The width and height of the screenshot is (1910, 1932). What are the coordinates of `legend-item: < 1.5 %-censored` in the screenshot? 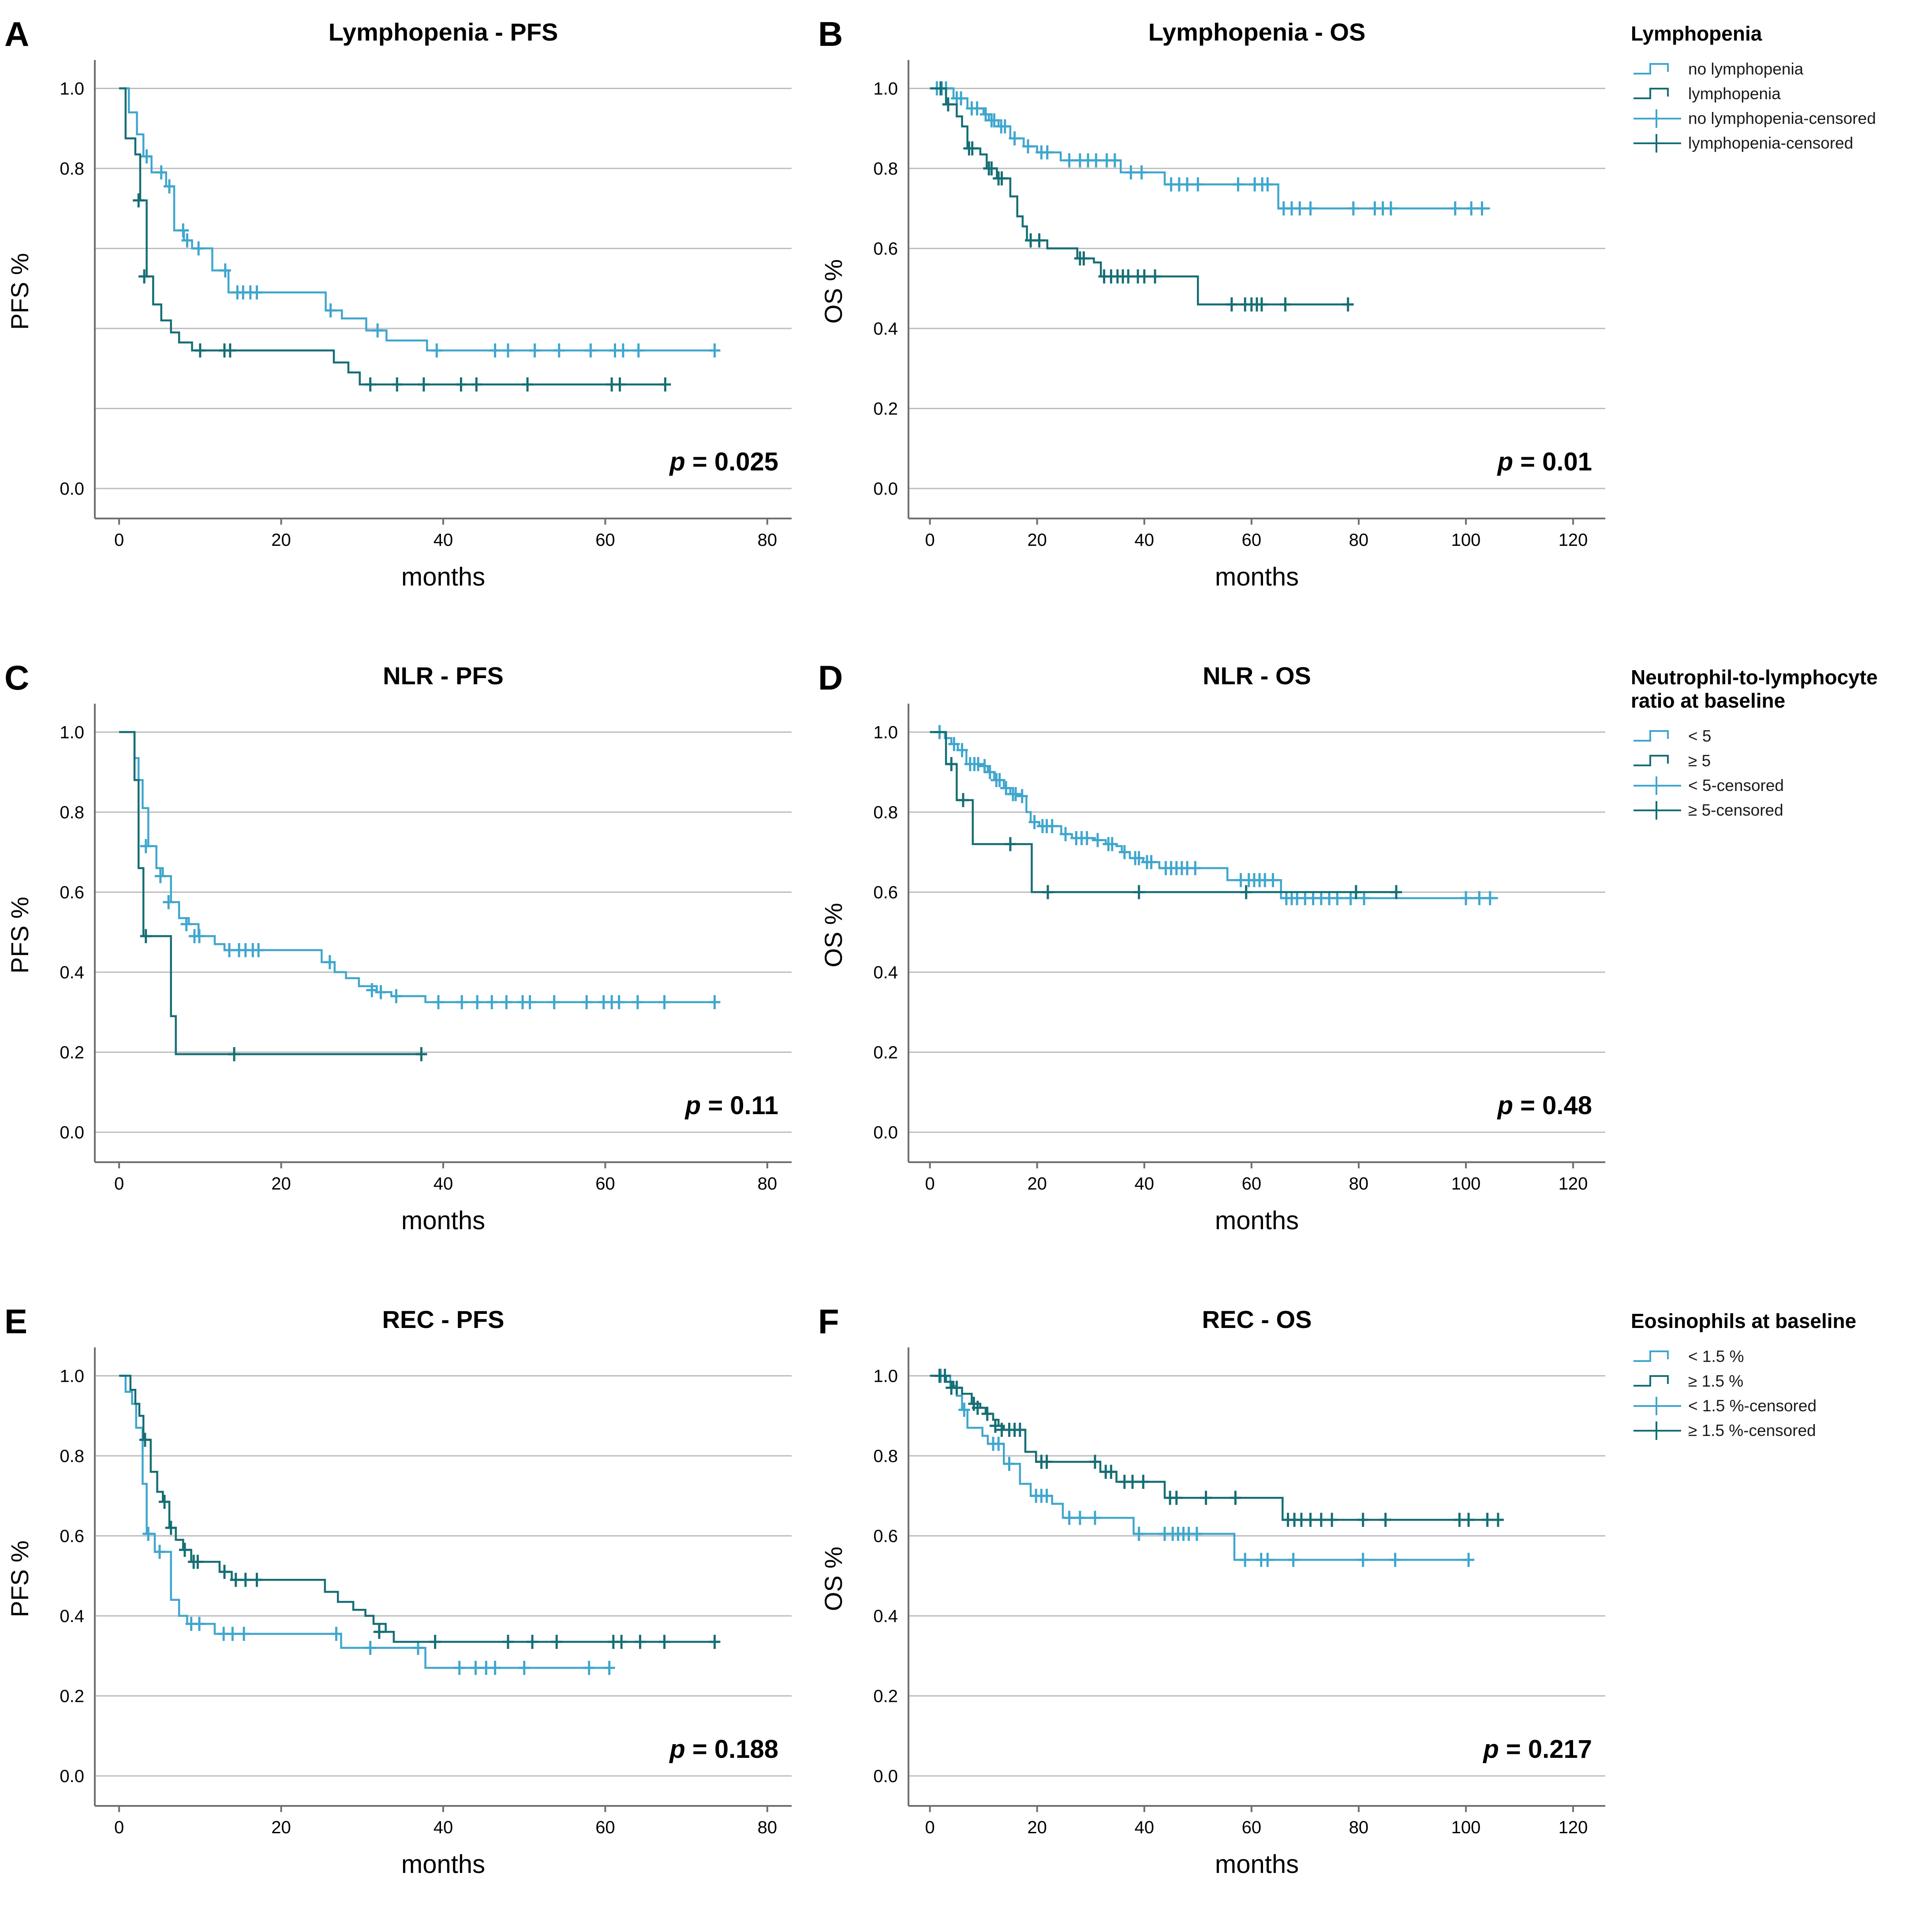 It's located at (1769, 1406).